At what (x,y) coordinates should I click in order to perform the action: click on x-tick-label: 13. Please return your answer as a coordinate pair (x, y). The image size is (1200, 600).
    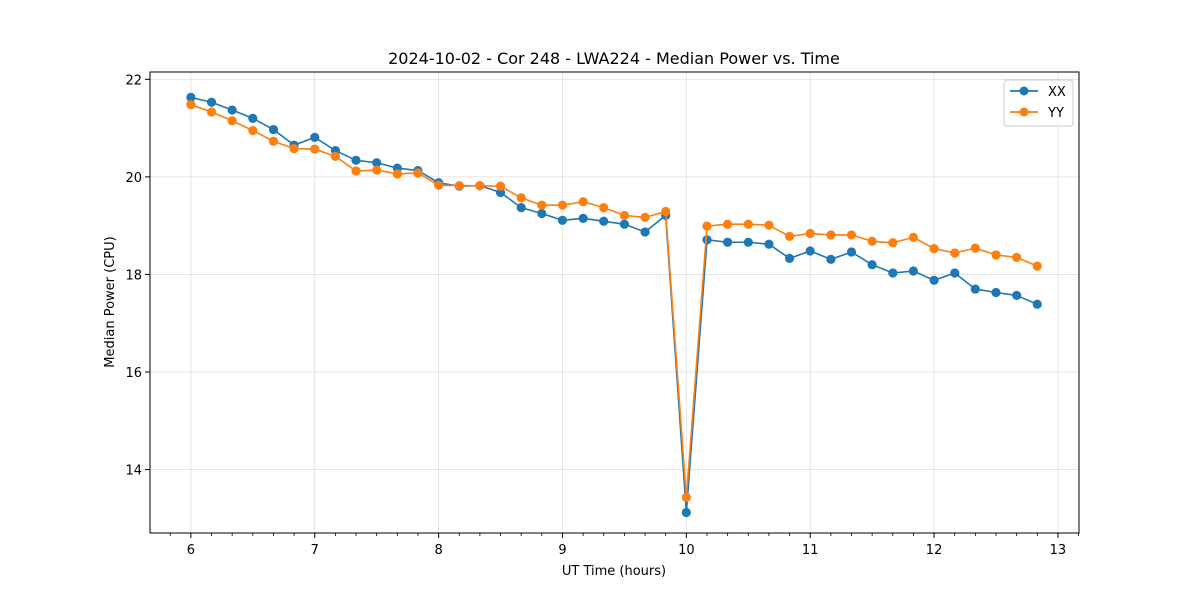
    Looking at the image, I should click on (1058, 550).